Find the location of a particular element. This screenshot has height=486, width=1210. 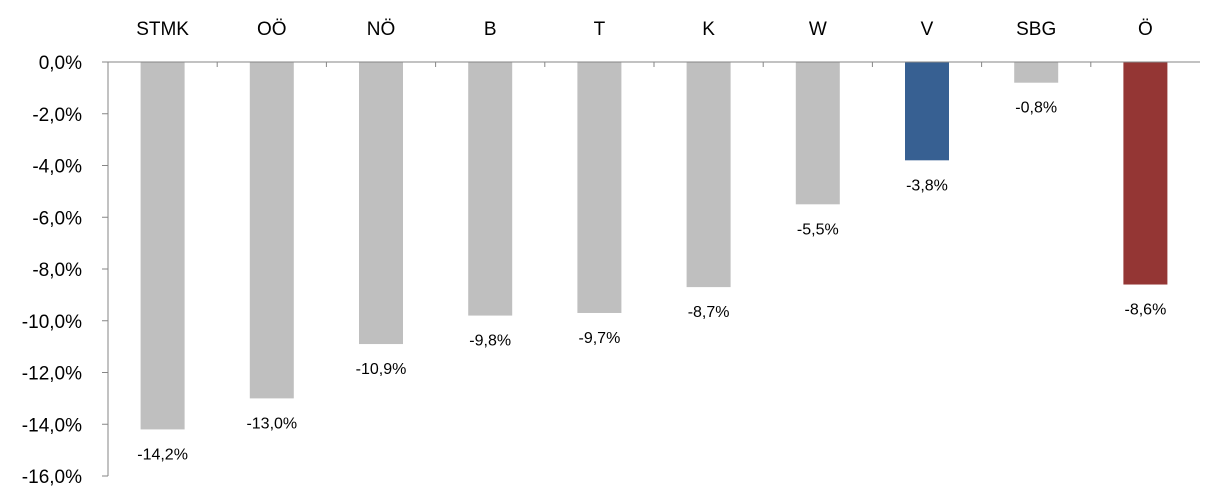

y-tick-label: -8,0% is located at coordinates (57, 270).